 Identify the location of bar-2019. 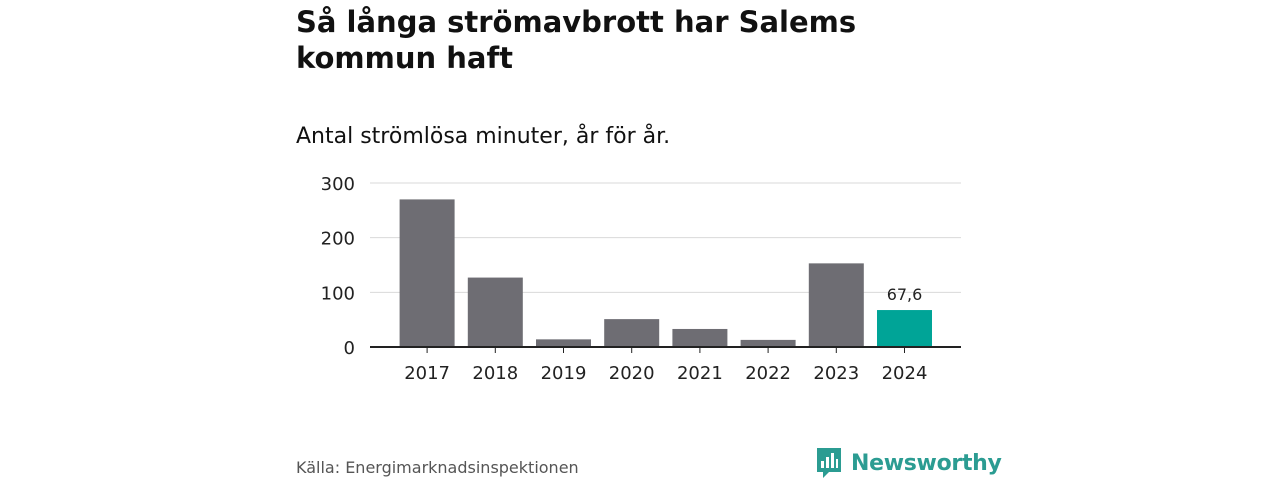
(563, 343).